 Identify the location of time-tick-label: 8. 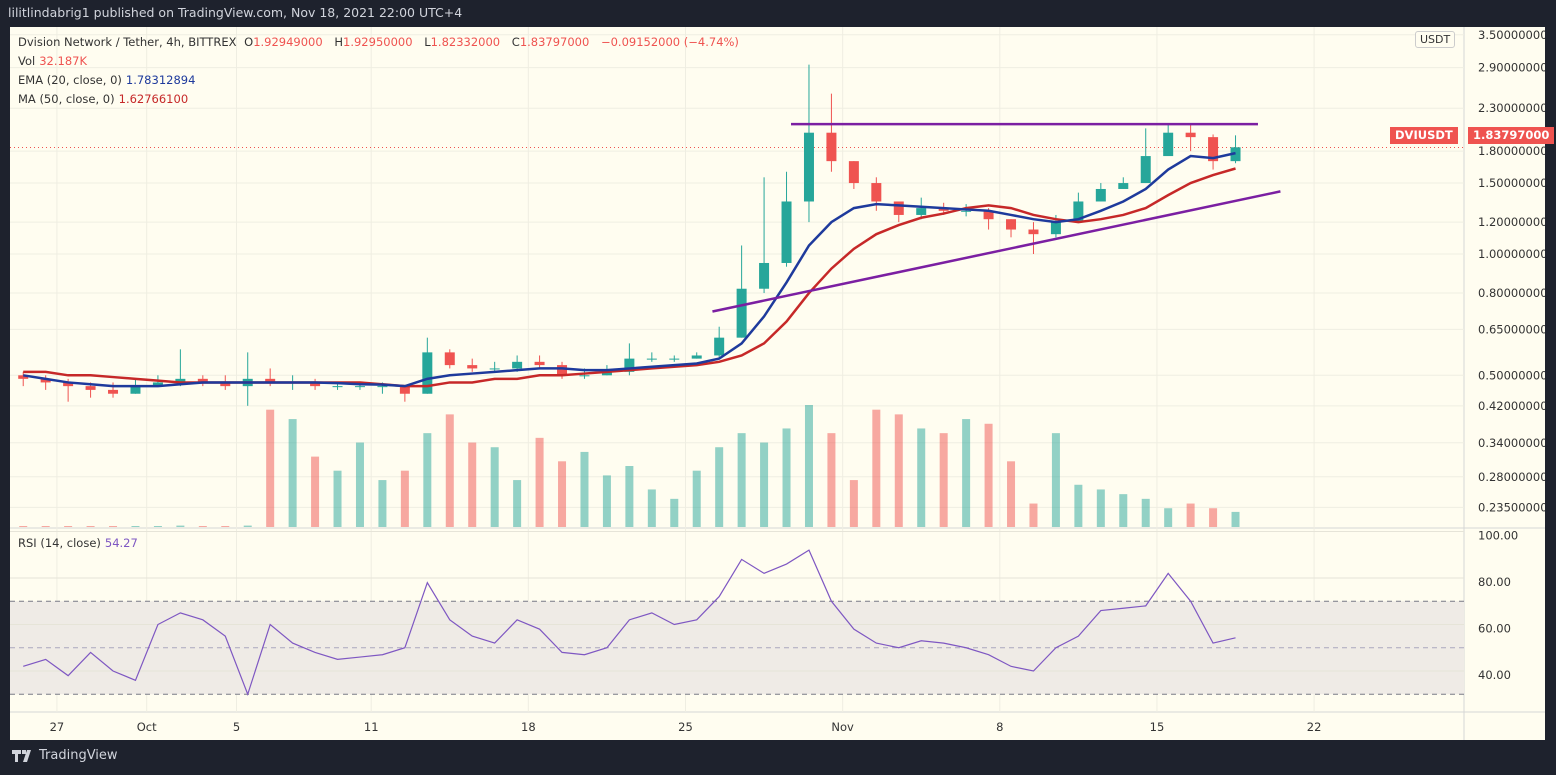
(999, 727).